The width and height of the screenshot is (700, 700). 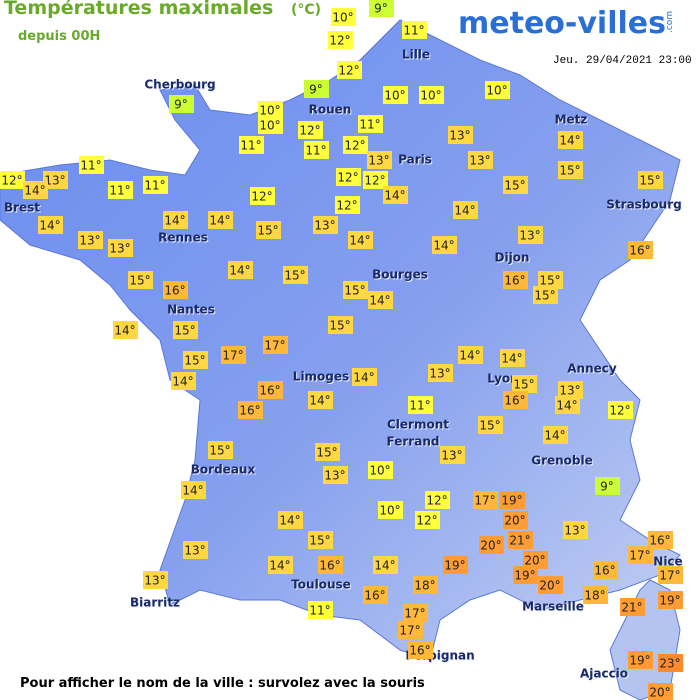 What do you see at coordinates (667, 562) in the screenshot?
I see `city-name: Nice` at bounding box center [667, 562].